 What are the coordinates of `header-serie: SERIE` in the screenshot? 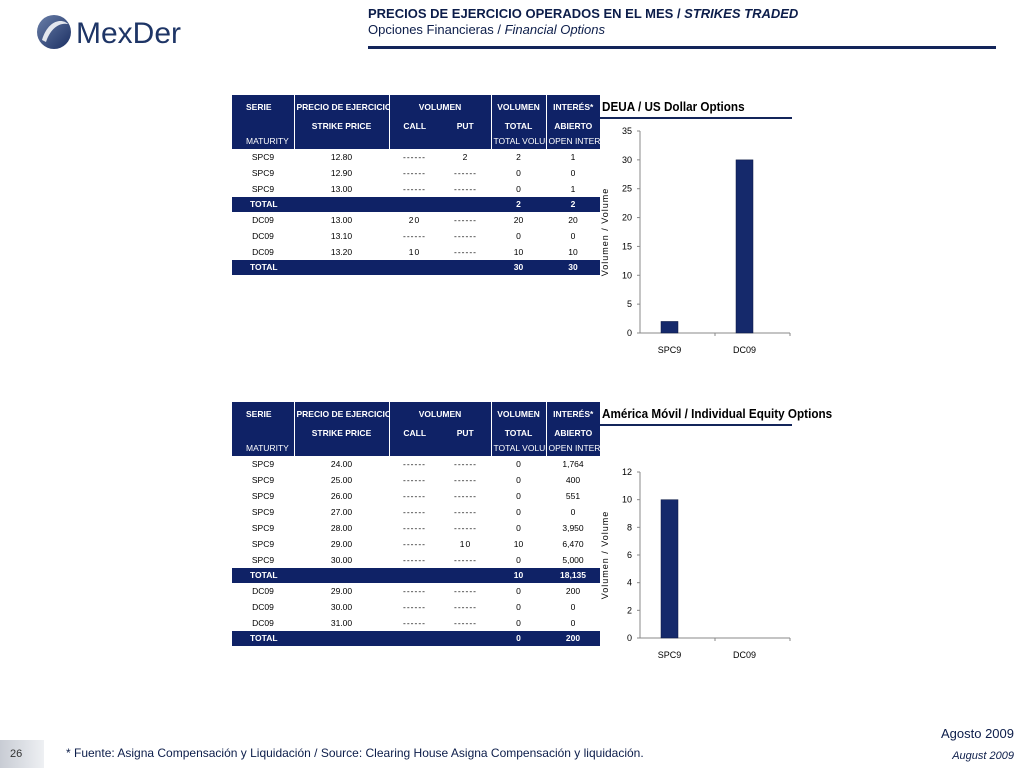 It's located at (263, 107).